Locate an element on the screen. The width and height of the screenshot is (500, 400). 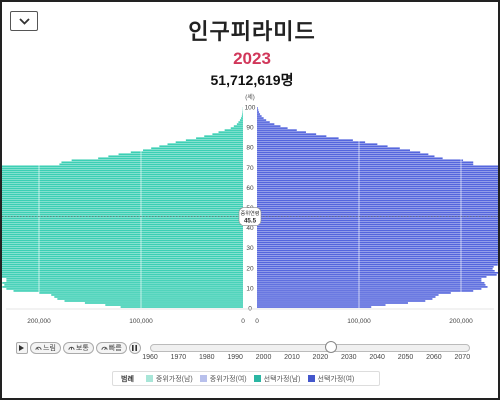
gauge-icon is located at coordinates (104, 348).